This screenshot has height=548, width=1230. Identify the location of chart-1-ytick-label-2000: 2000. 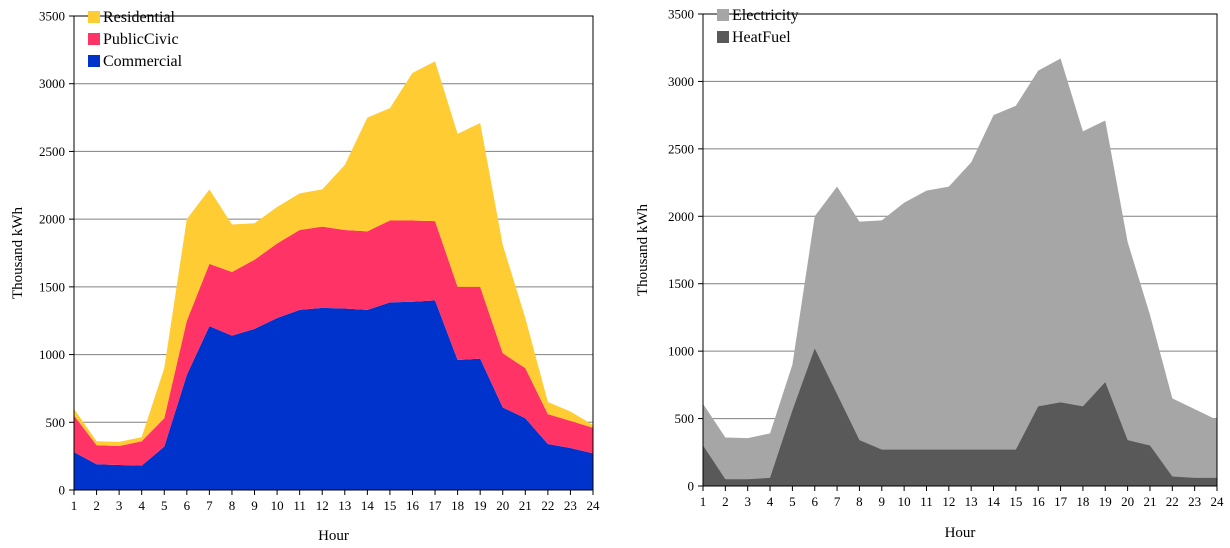
(52, 219).